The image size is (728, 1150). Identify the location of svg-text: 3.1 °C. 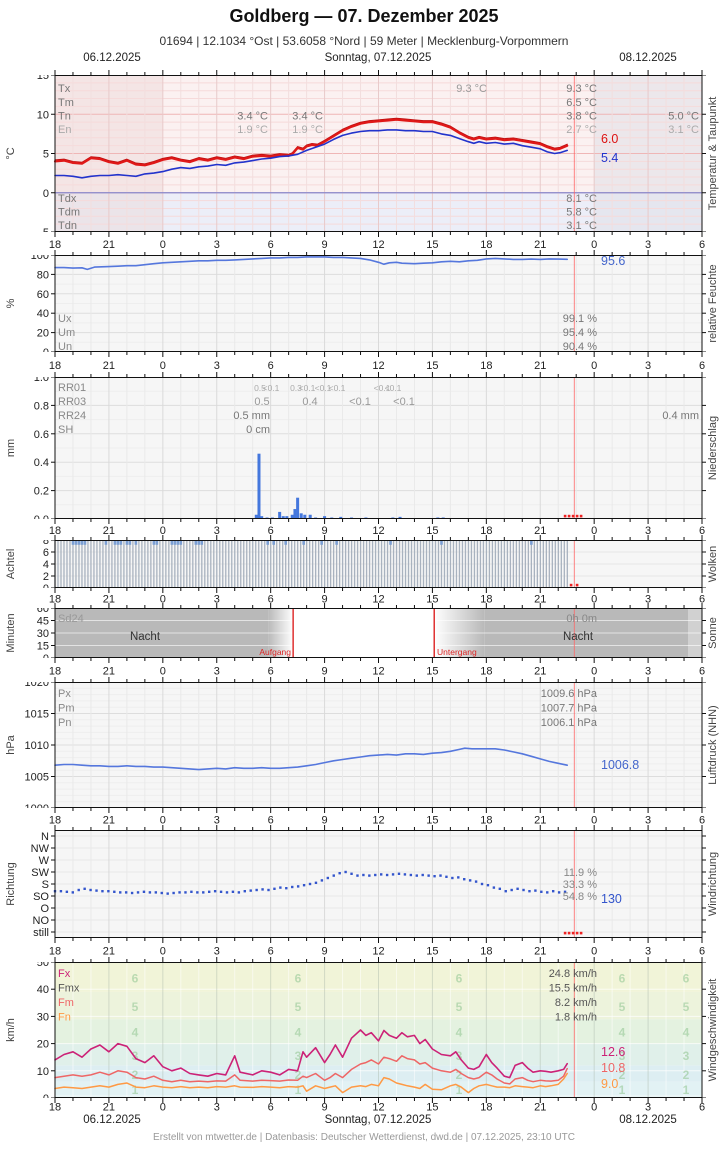
(581, 226).